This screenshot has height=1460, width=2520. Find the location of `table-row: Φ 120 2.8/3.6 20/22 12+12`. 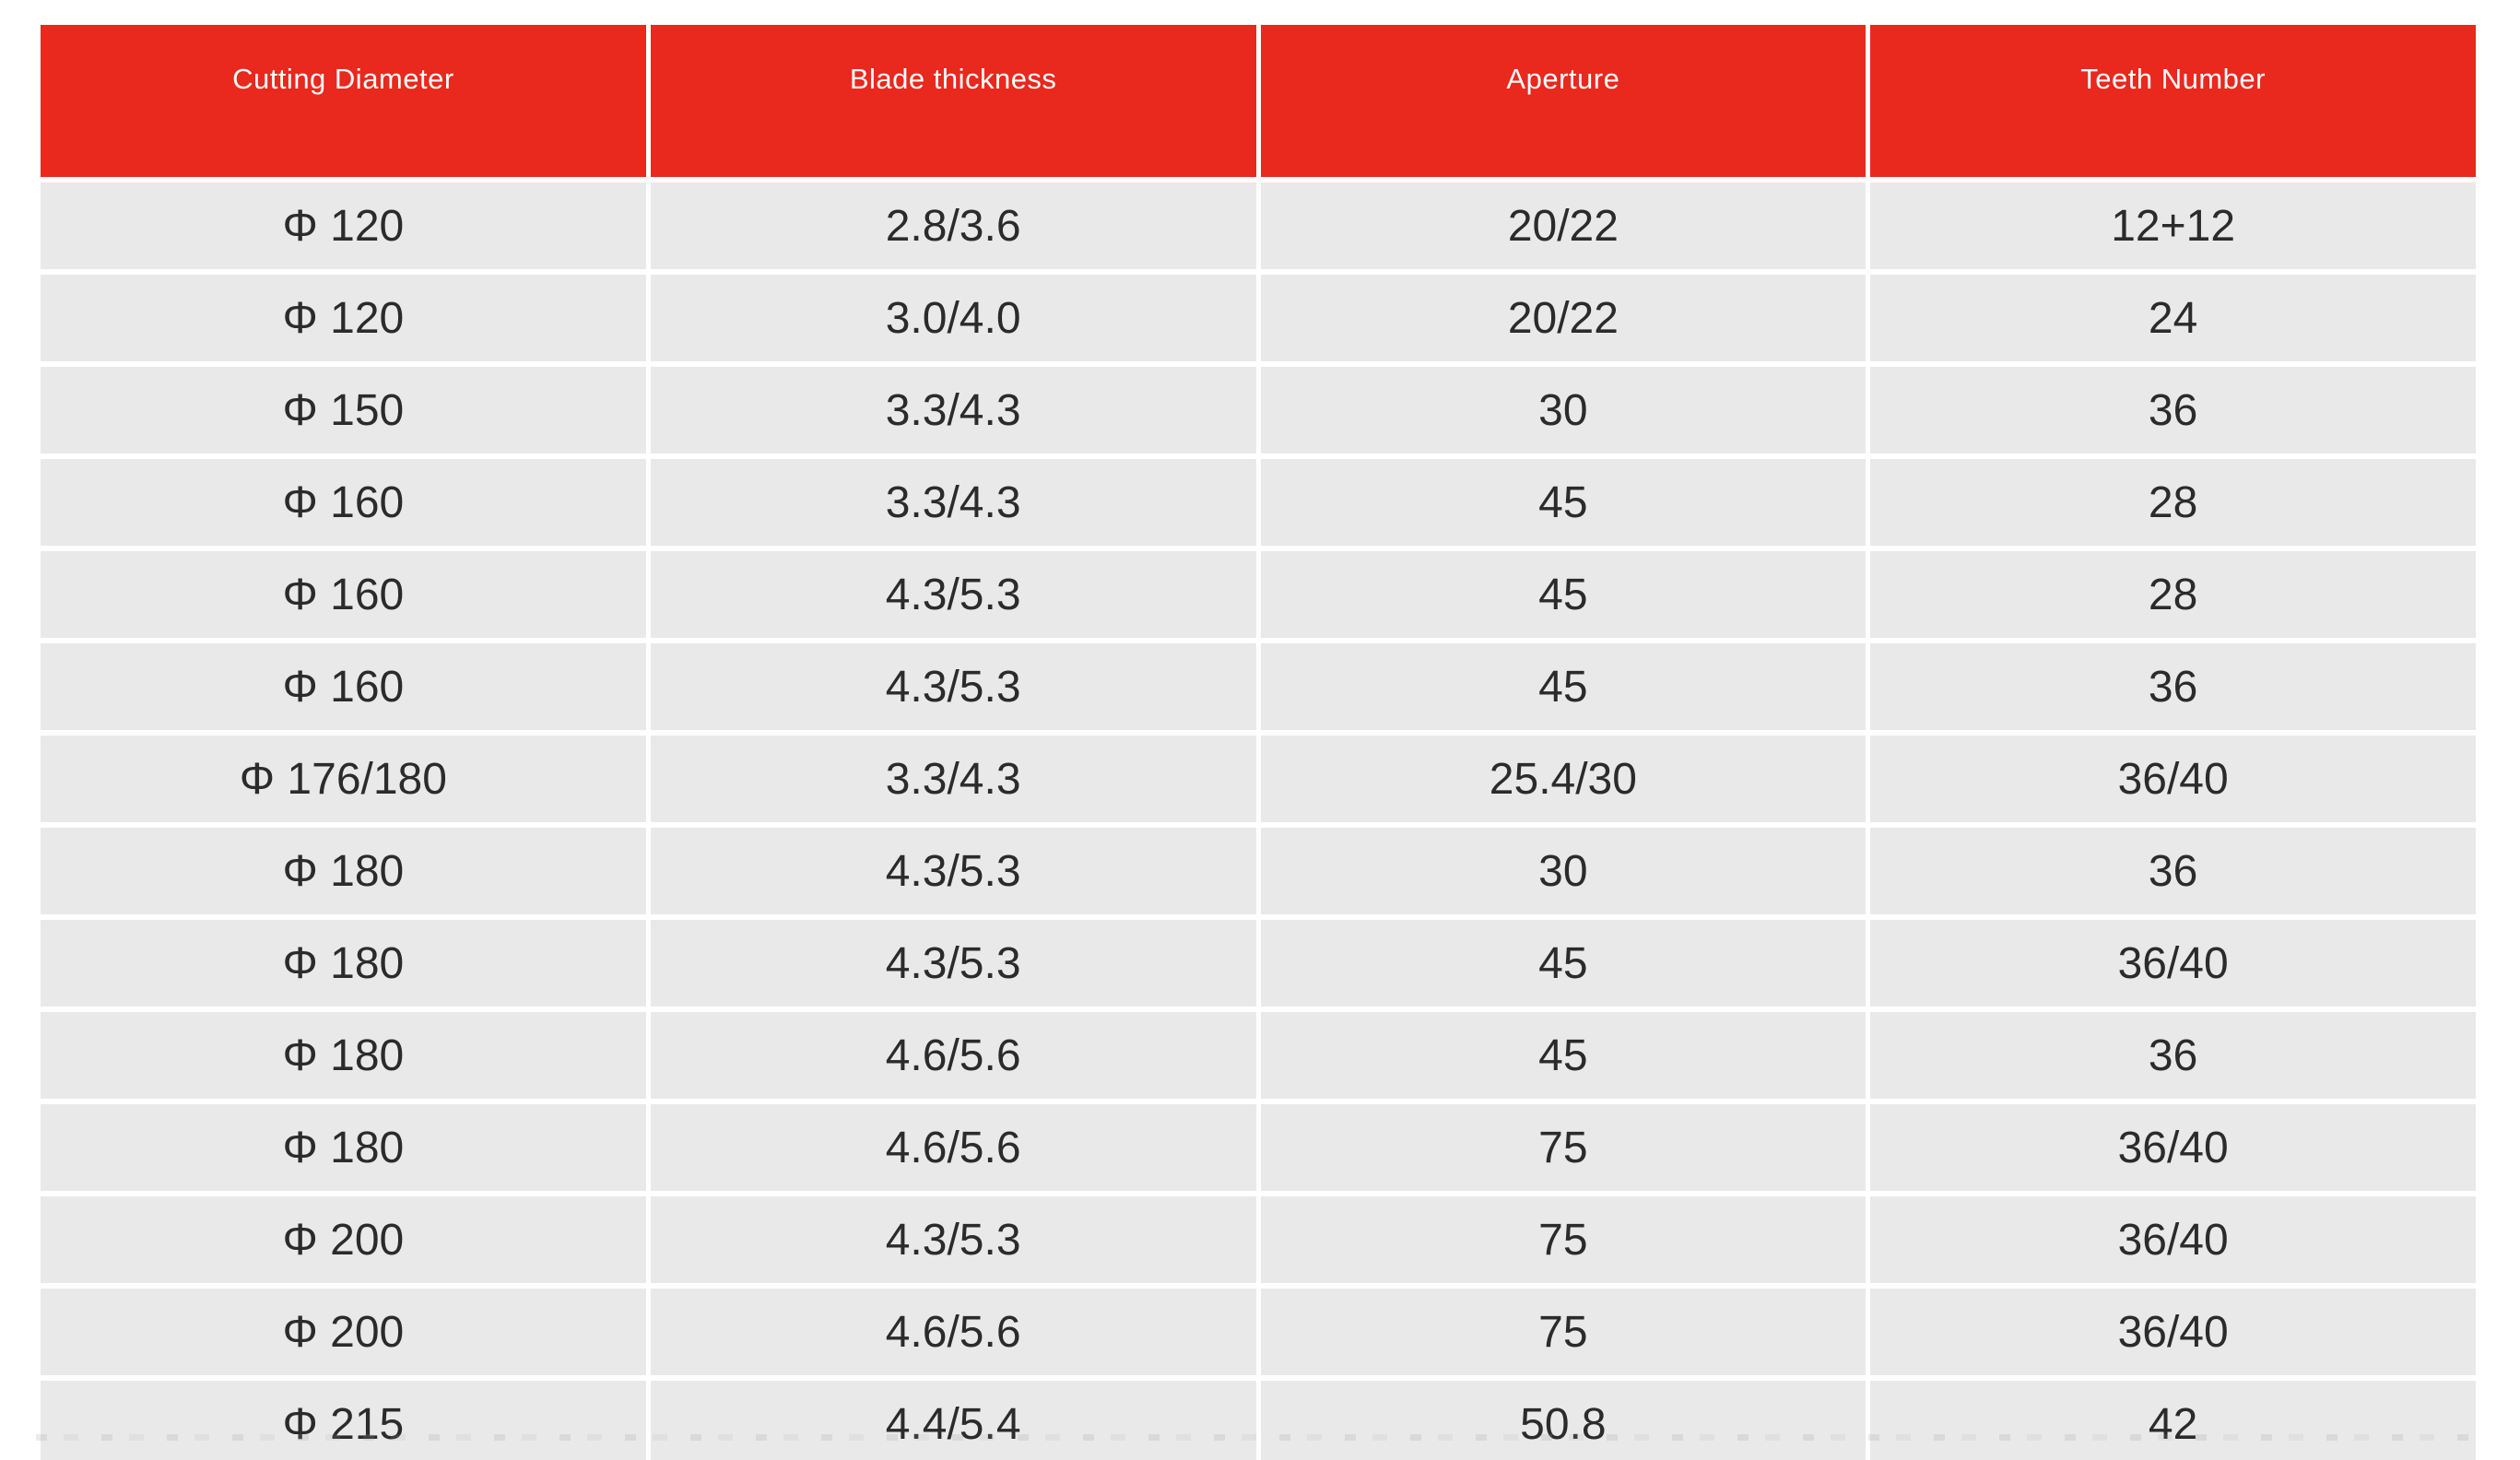

table-row: Φ 120 2.8/3.6 20/22 12+12 is located at coordinates (1258, 225).